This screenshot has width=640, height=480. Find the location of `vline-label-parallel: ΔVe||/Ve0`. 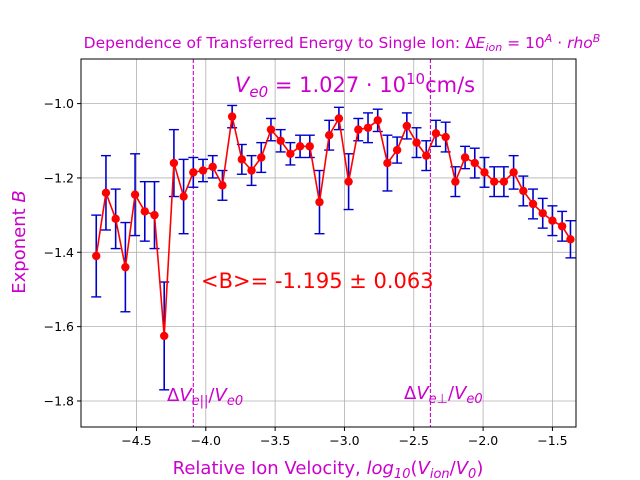

vline-label-parallel: ΔVe||/Ve0 is located at coordinates (205, 397).